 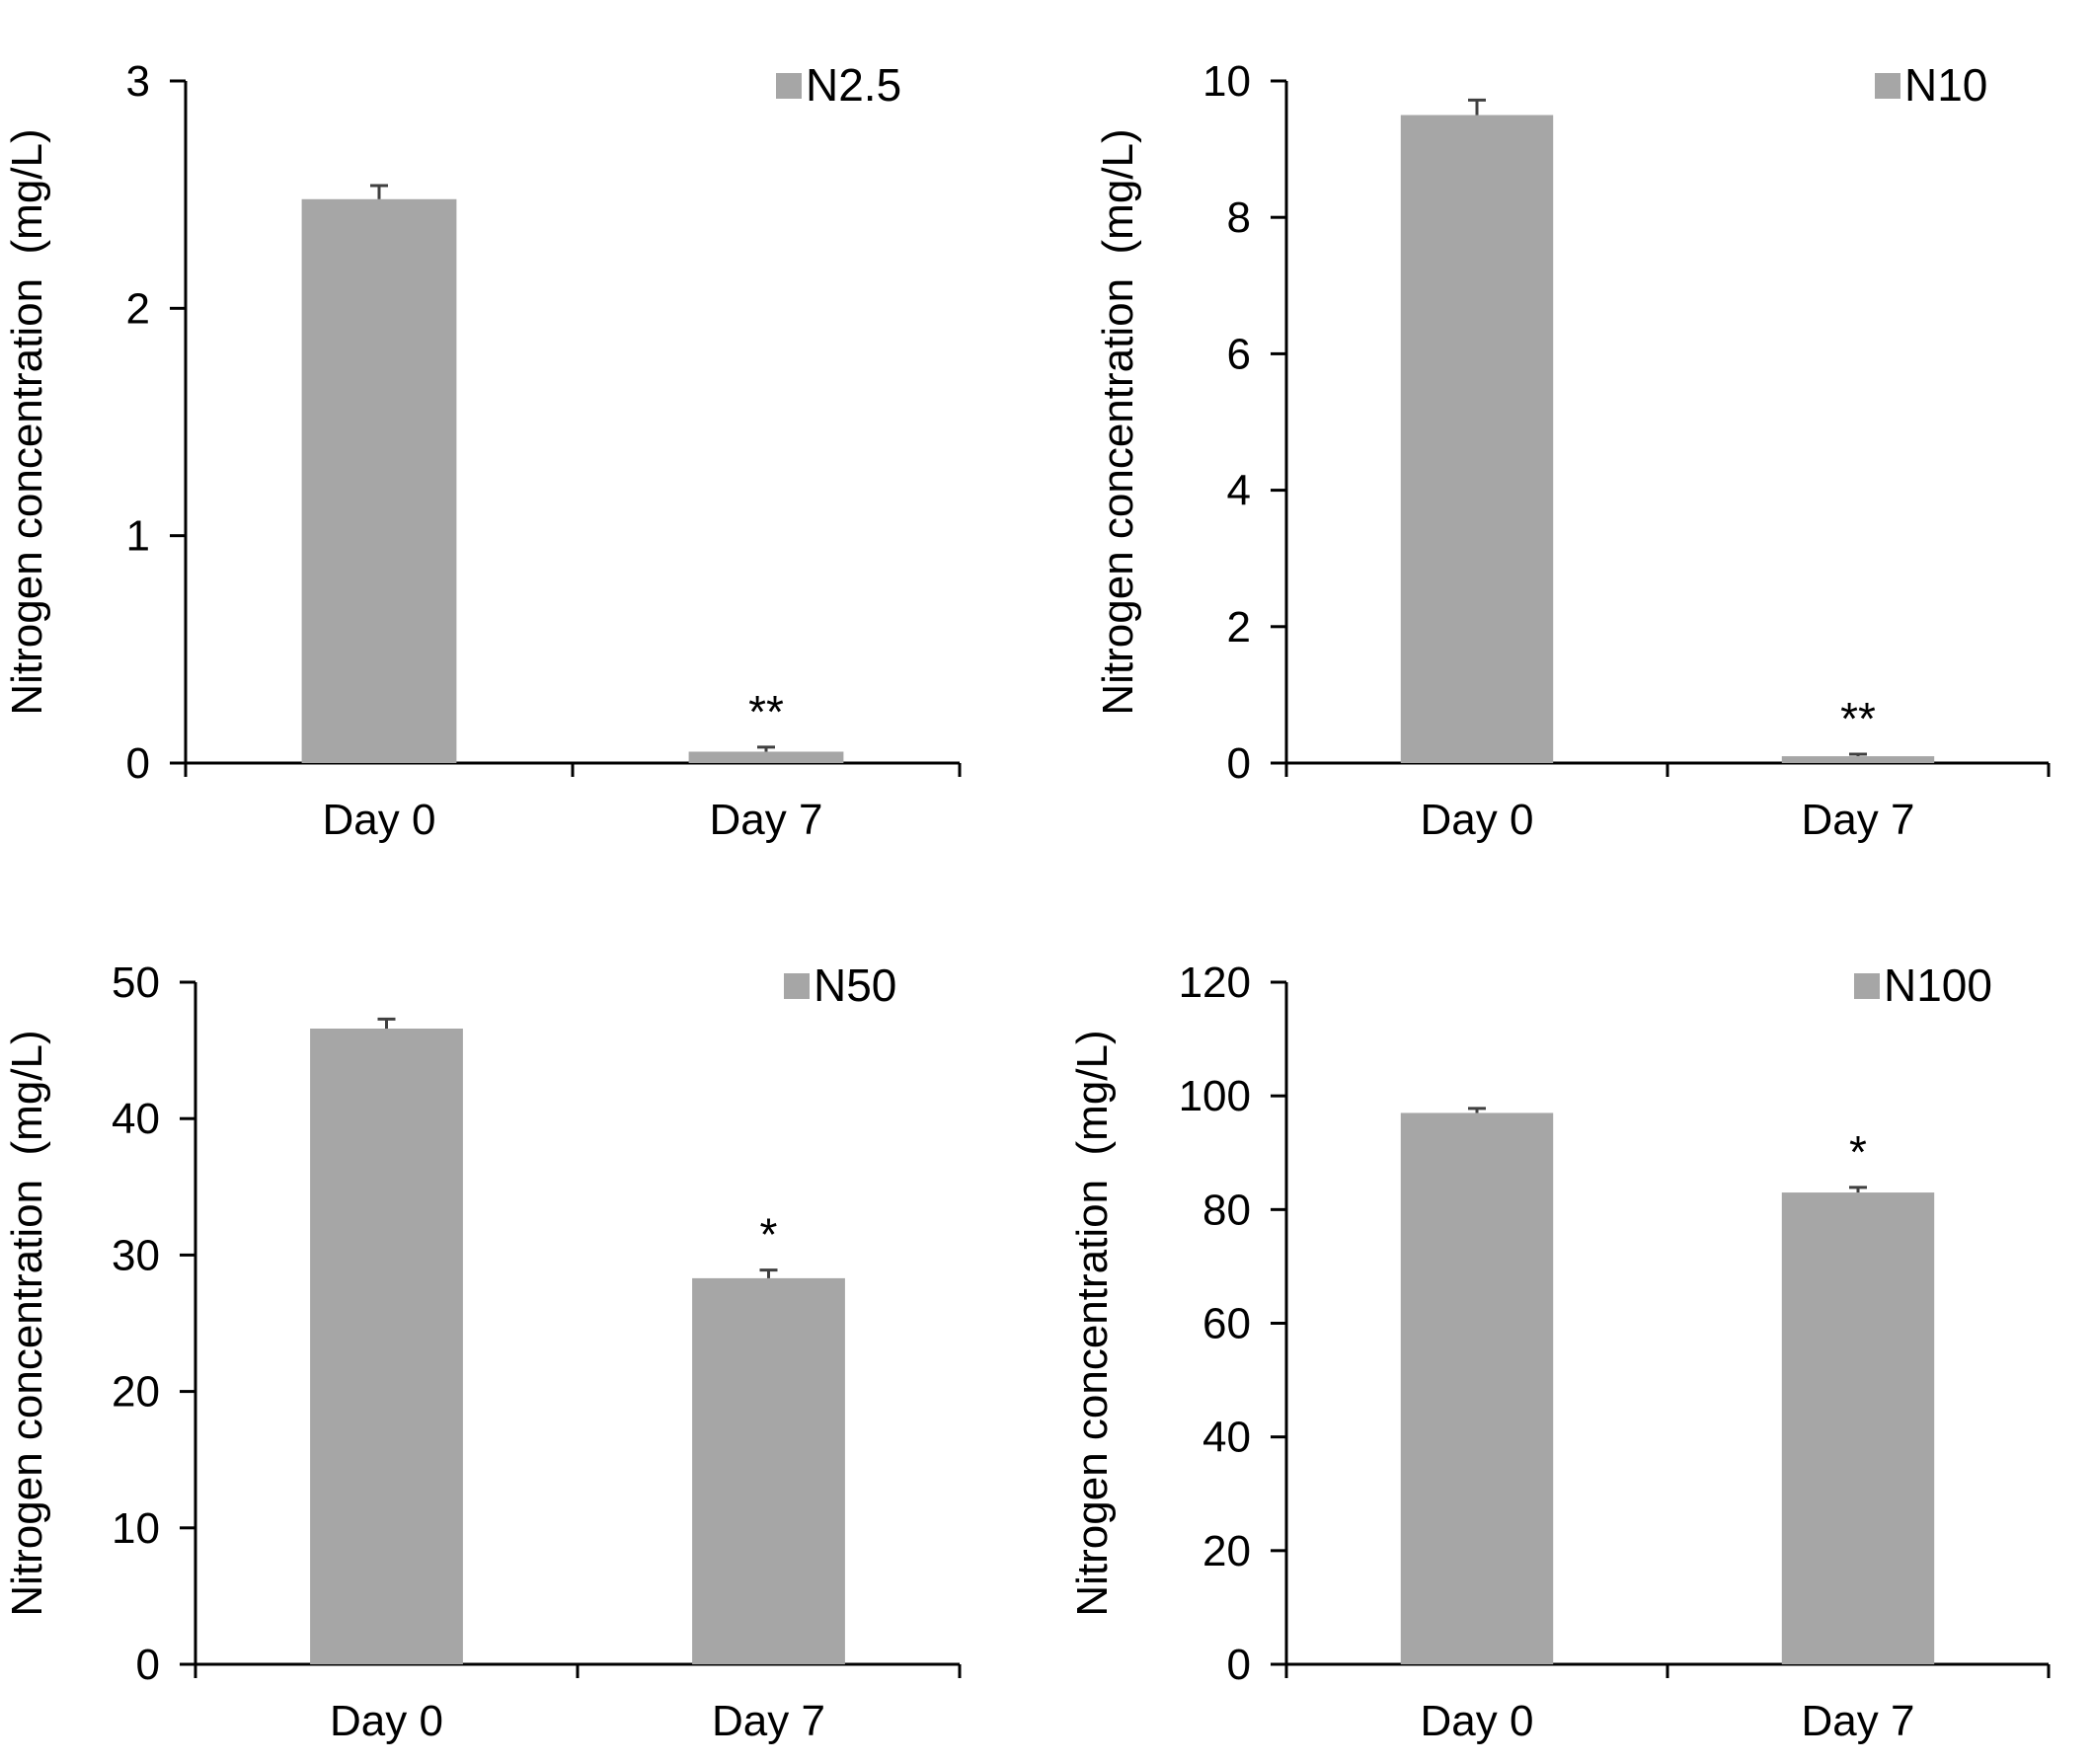 What do you see at coordinates (1226, 1210) in the screenshot?
I see `y-tick-label: 80` at bounding box center [1226, 1210].